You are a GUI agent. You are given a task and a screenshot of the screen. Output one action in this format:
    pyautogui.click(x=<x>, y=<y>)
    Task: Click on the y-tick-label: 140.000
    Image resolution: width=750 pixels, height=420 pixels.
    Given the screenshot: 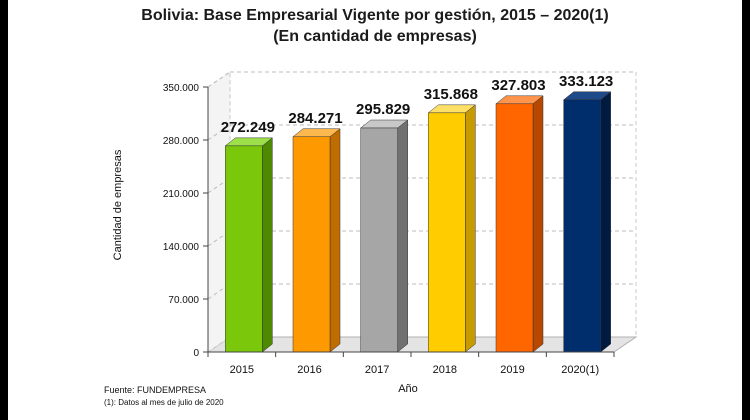 What is the action you would take?
    pyautogui.click(x=181, y=247)
    